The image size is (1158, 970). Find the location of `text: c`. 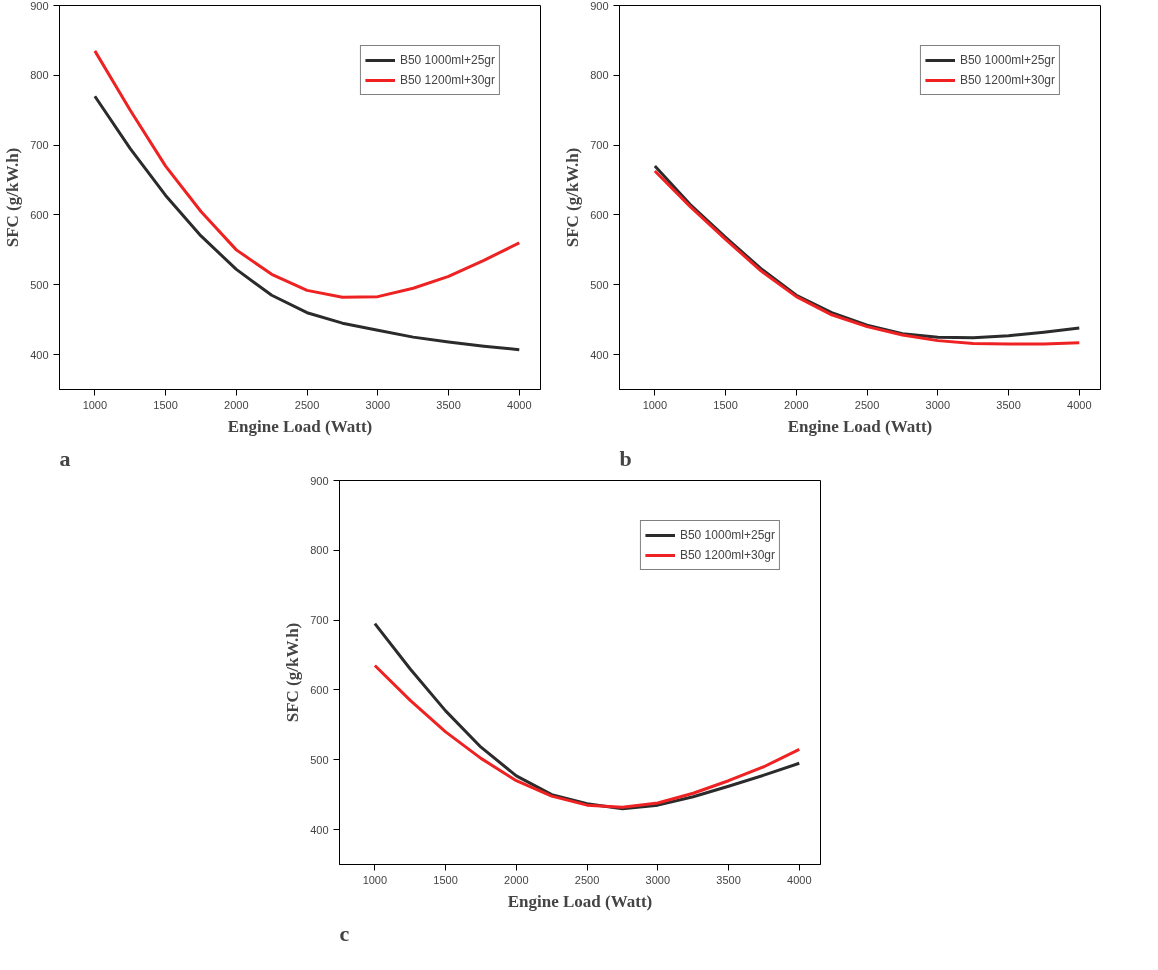

text: c is located at coordinates (344, 933).